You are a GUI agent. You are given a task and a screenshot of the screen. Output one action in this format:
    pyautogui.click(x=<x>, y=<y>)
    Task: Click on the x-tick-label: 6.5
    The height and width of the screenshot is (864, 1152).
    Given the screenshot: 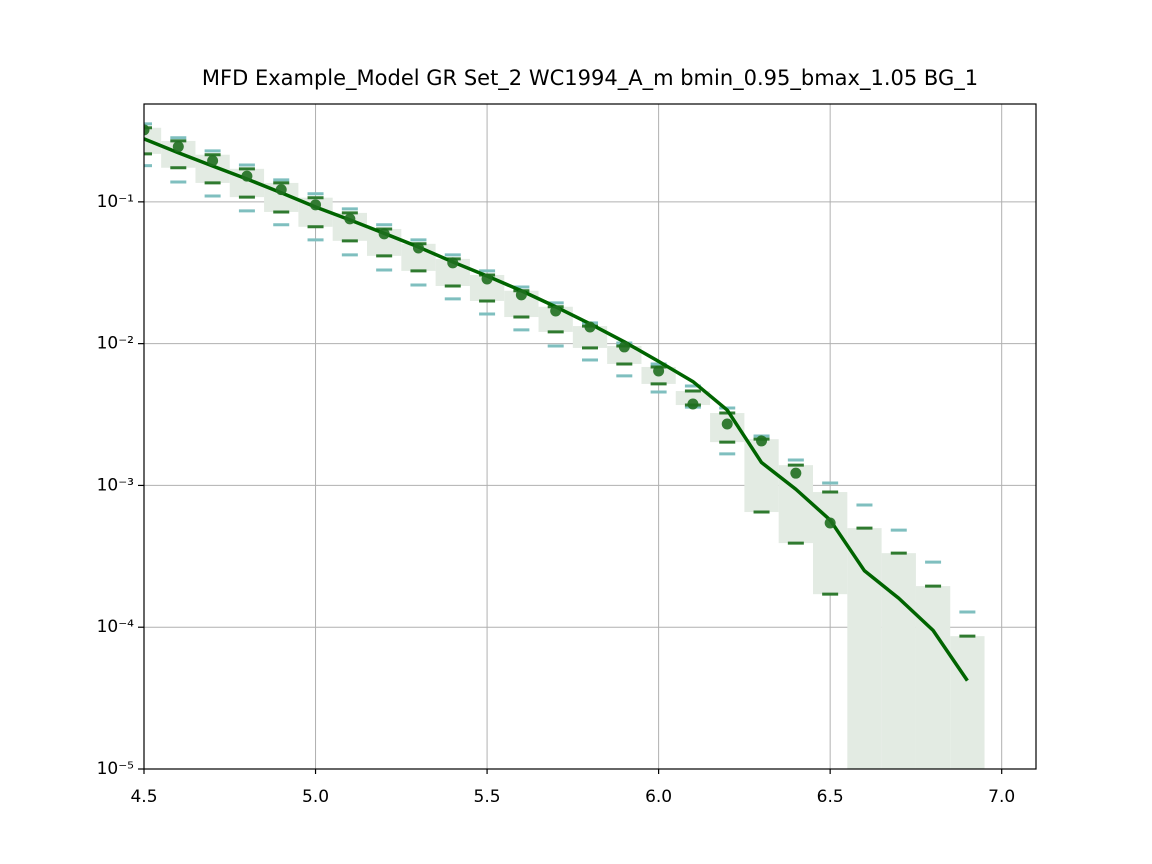 What is the action you would take?
    pyautogui.click(x=830, y=797)
    